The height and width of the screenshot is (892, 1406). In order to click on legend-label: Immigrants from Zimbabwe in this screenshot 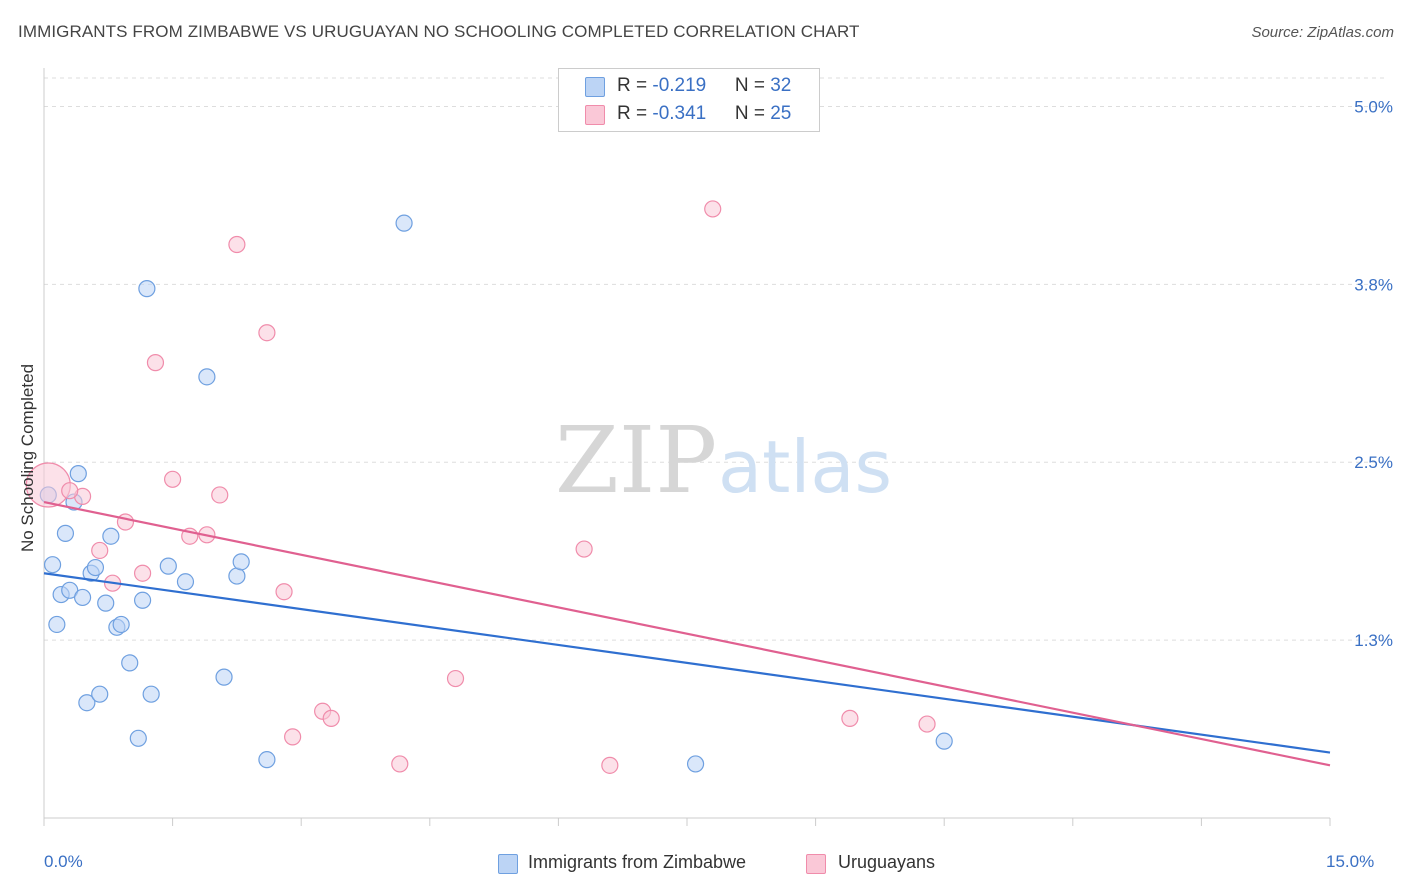, I will do `click(637, 862)`.